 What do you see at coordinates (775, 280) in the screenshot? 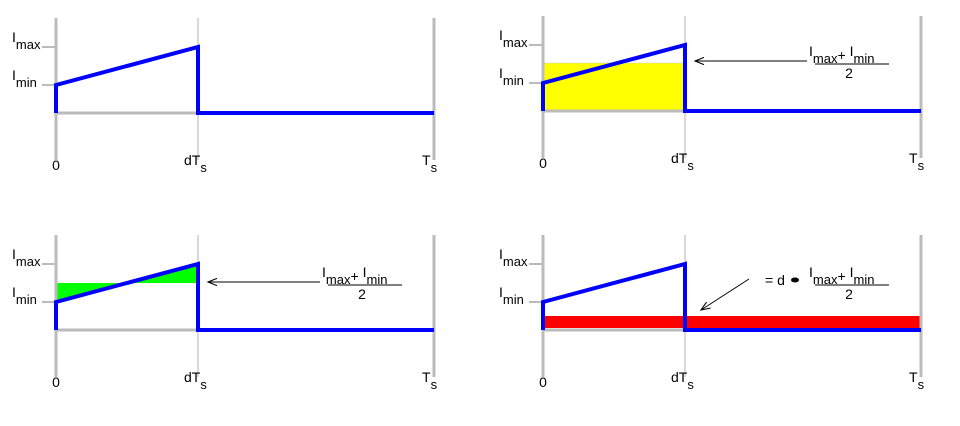
I see `annotation-prefix: = d` at bounding box center [775, 280].